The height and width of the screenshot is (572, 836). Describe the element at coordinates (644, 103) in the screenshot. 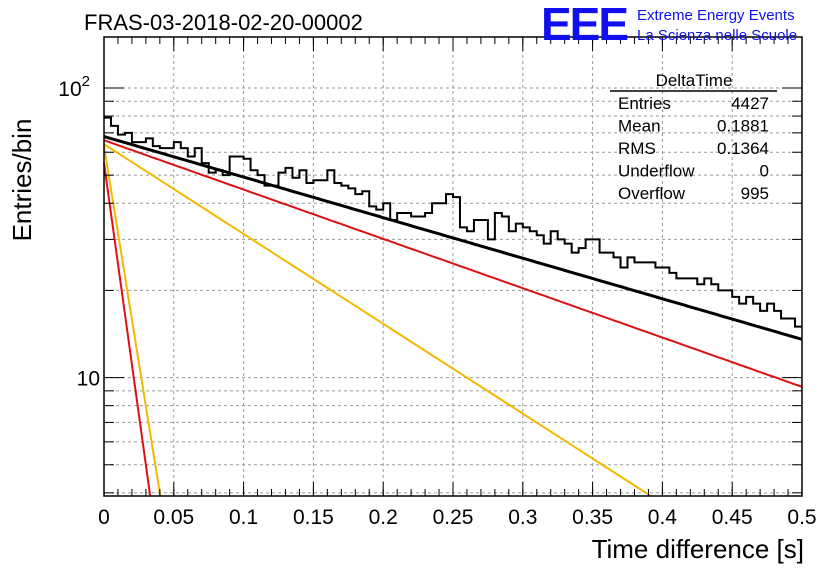

I see `stats-label: Entries` at that location.